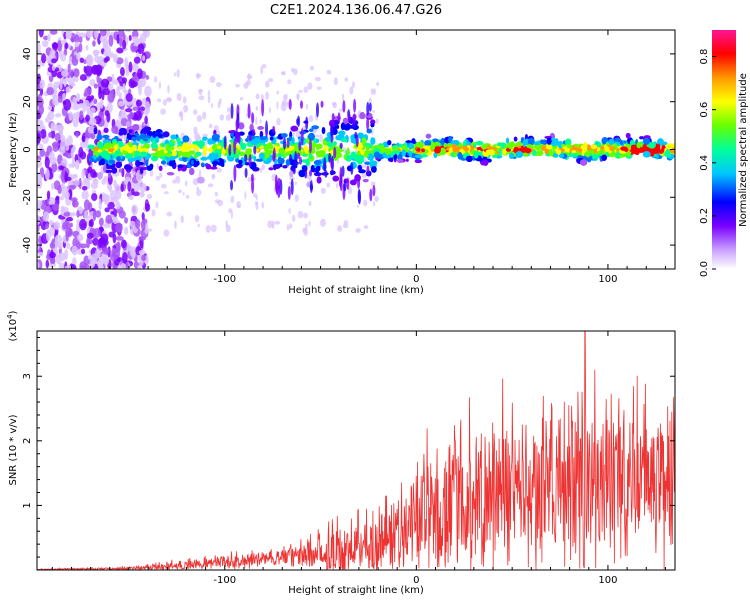 Image resolution: width=750 pixels, height=600 pixels. I want to click on spectrogram-x-tick-label: -100, so click(224, 279).